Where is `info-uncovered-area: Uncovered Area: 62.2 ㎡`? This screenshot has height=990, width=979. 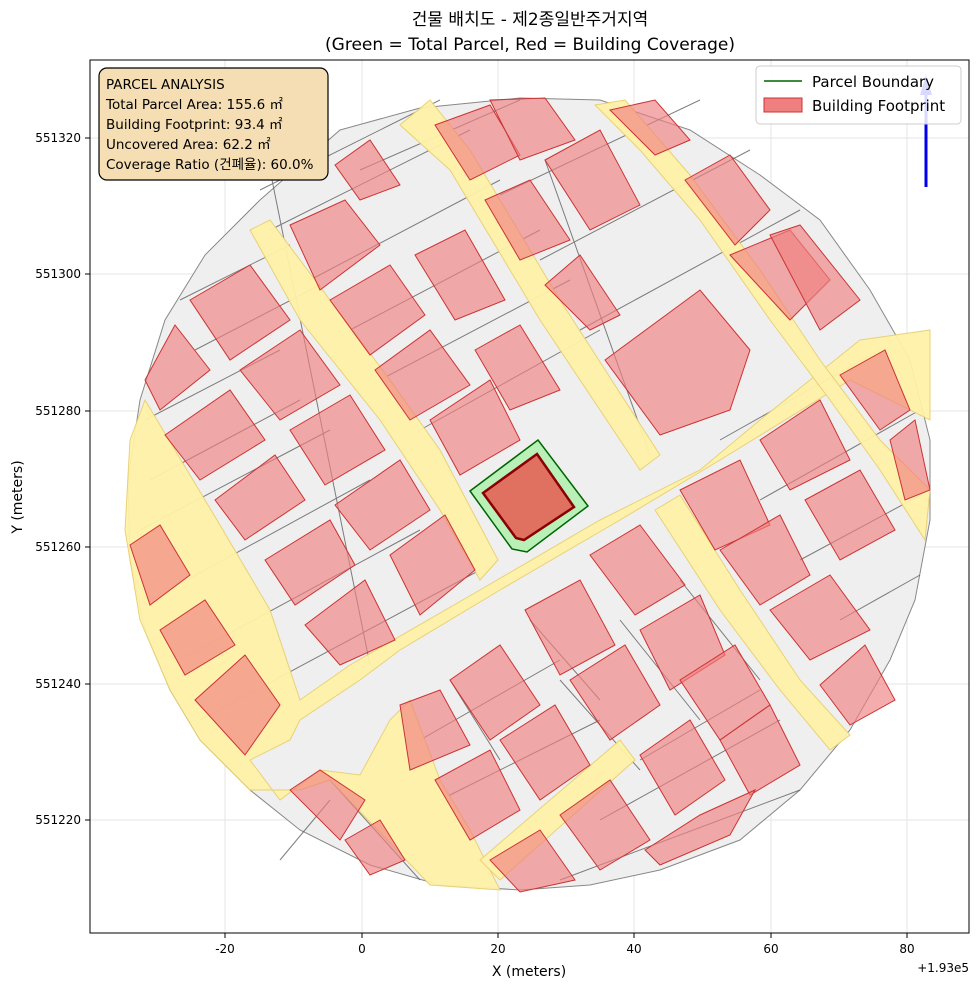 info-uncovered-area: Uncovered Area: 62.2 ㎡ is located at coordinates (188, 145).